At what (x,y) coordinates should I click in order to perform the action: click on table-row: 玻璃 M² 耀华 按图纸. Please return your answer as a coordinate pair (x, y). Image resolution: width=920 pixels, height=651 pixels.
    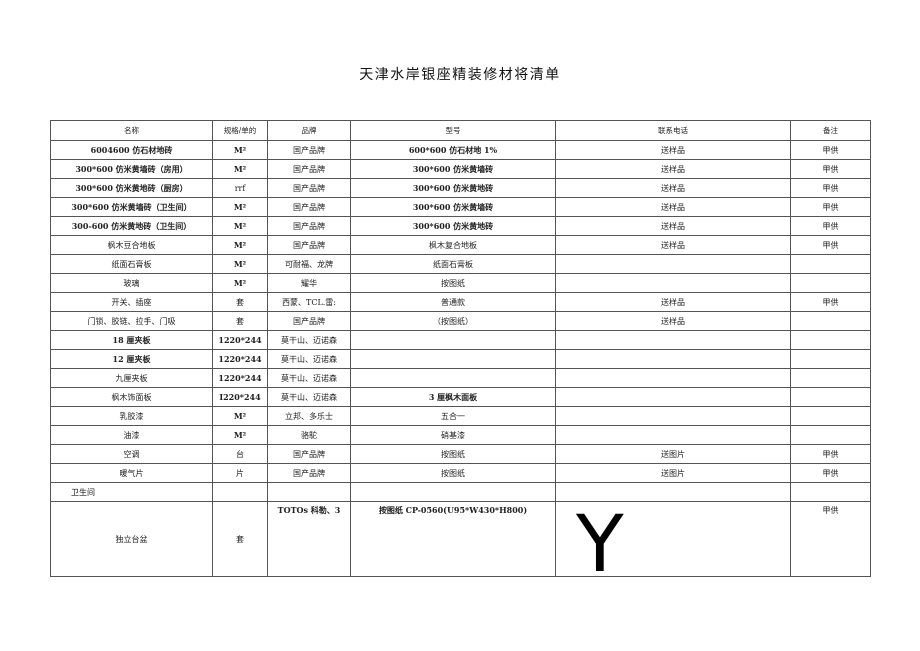
    Looking at the image, I should click on (460, 283).